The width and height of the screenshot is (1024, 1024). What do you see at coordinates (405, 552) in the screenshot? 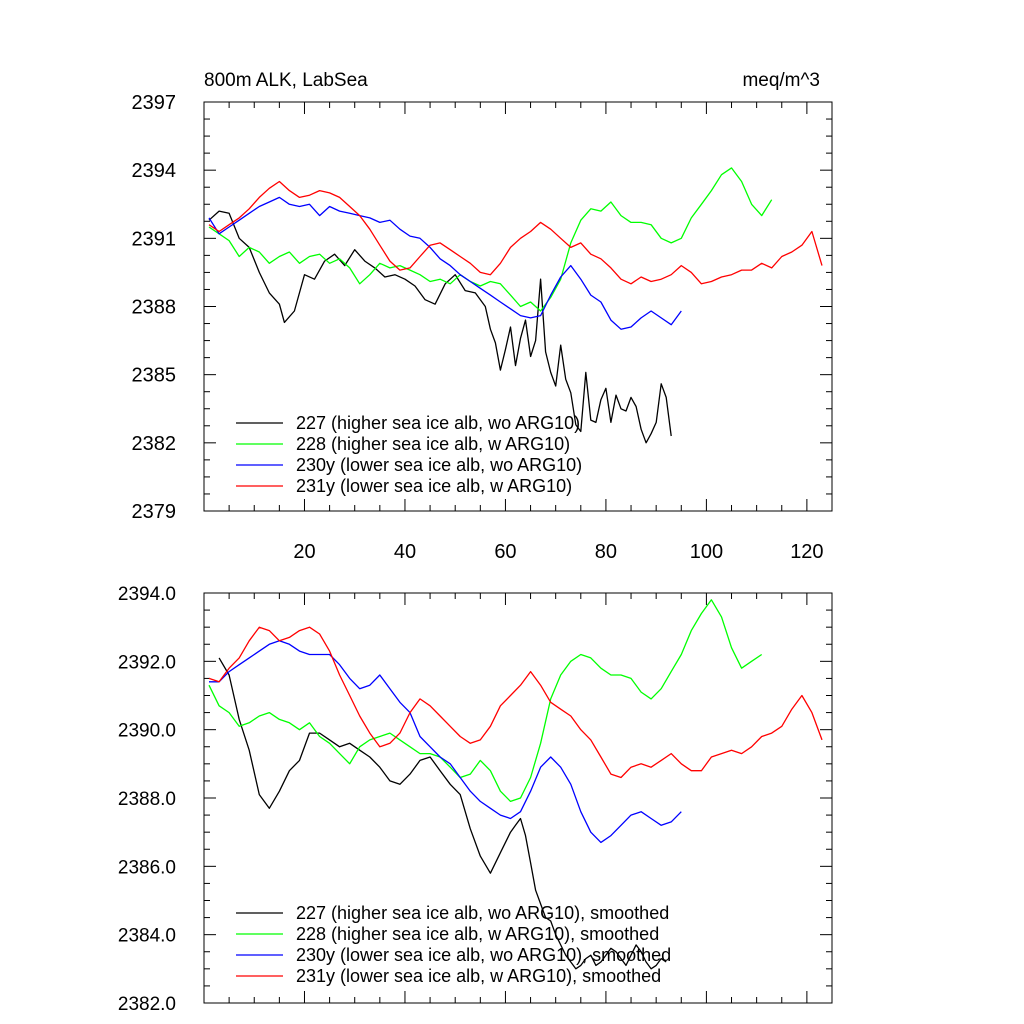
I see `x-tick-label: 40` at bounding box center [405, 552].